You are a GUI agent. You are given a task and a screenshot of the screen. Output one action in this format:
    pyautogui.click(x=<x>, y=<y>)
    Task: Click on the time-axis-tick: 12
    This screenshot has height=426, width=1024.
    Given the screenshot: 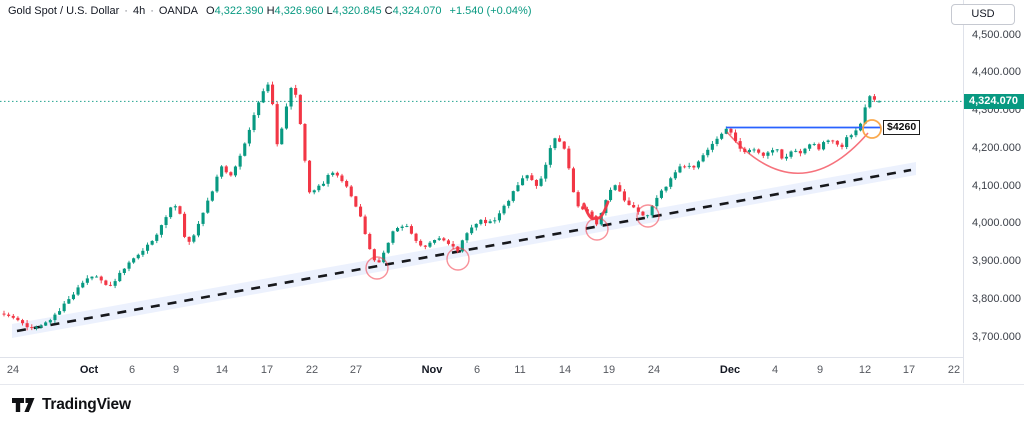 What is the action you would take?
    pyautogui.click(x=865, y=370)
    